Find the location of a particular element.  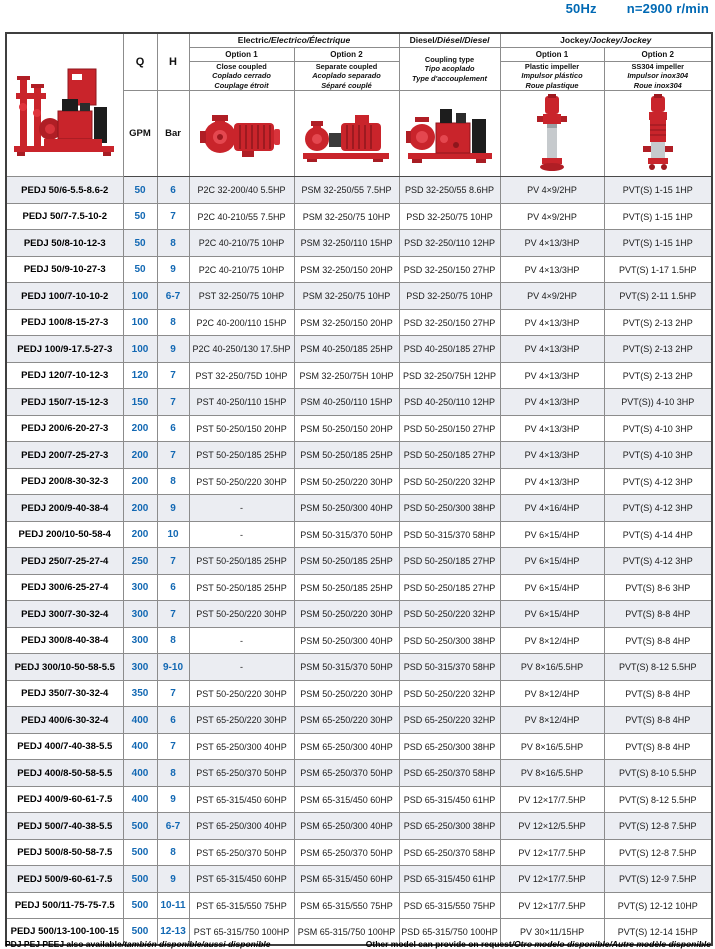

separate-coupled-pump-photo is located at coordinates (346, 134).